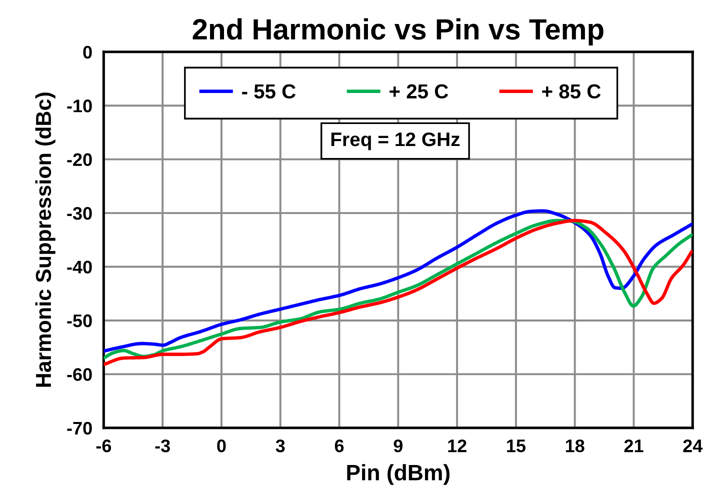  Describe the element at coordinates (395, 141) in the screenshot. I see `annotation: Freq = 12 GHz` at that location.